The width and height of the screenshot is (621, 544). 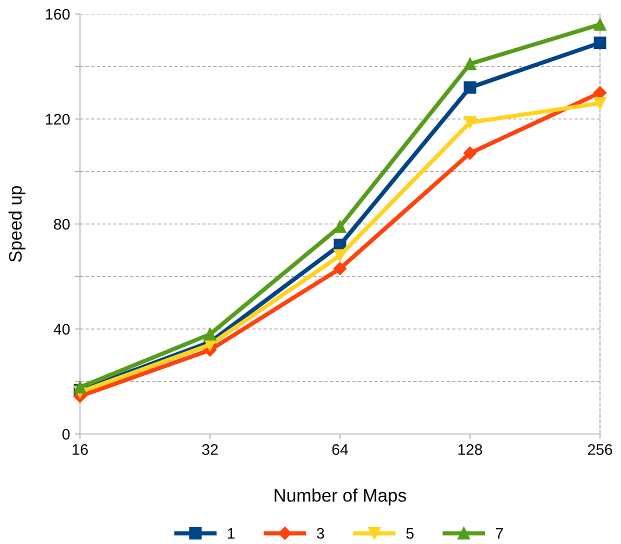 What do you see at coordinates (470, 449) in the screenshot?
I see `x-tick-label: 128` at bounding box center [470, 449].